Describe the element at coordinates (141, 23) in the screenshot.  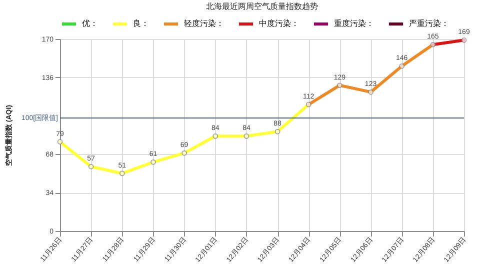
I see `legend-label: 良：` at that location.